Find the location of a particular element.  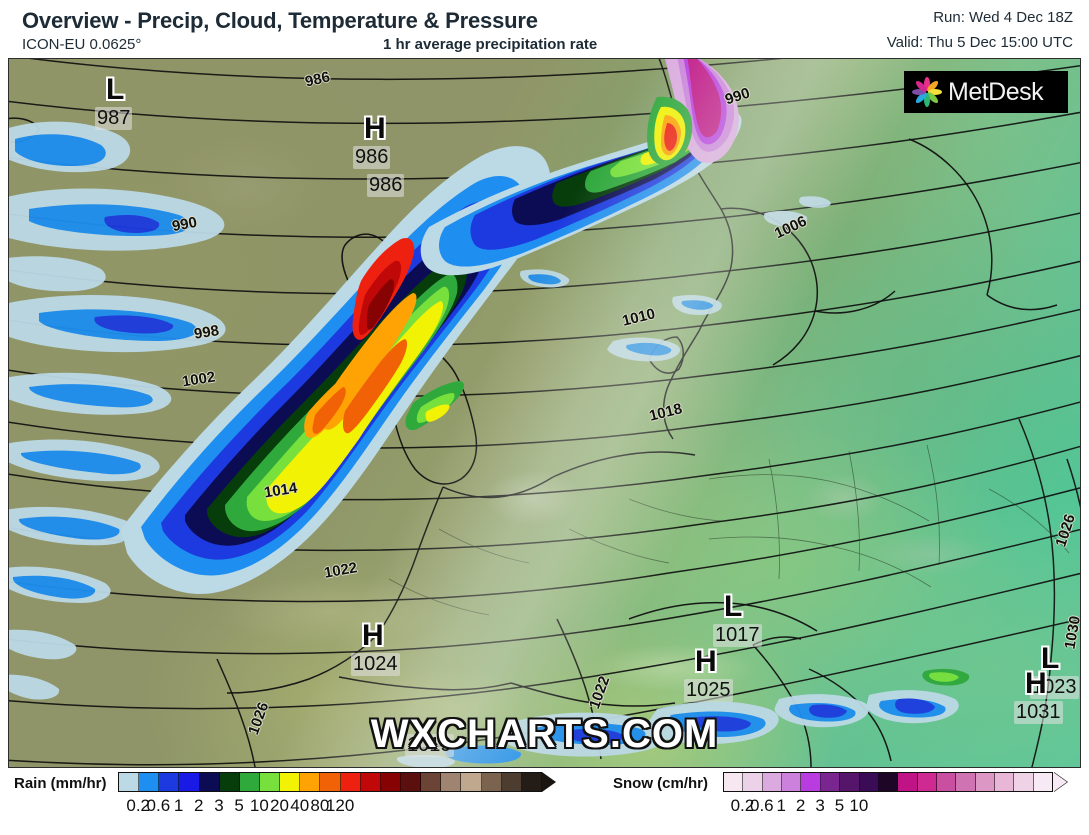

metdesk-logo-text: MetDesk is located at coordinates (996, 91).